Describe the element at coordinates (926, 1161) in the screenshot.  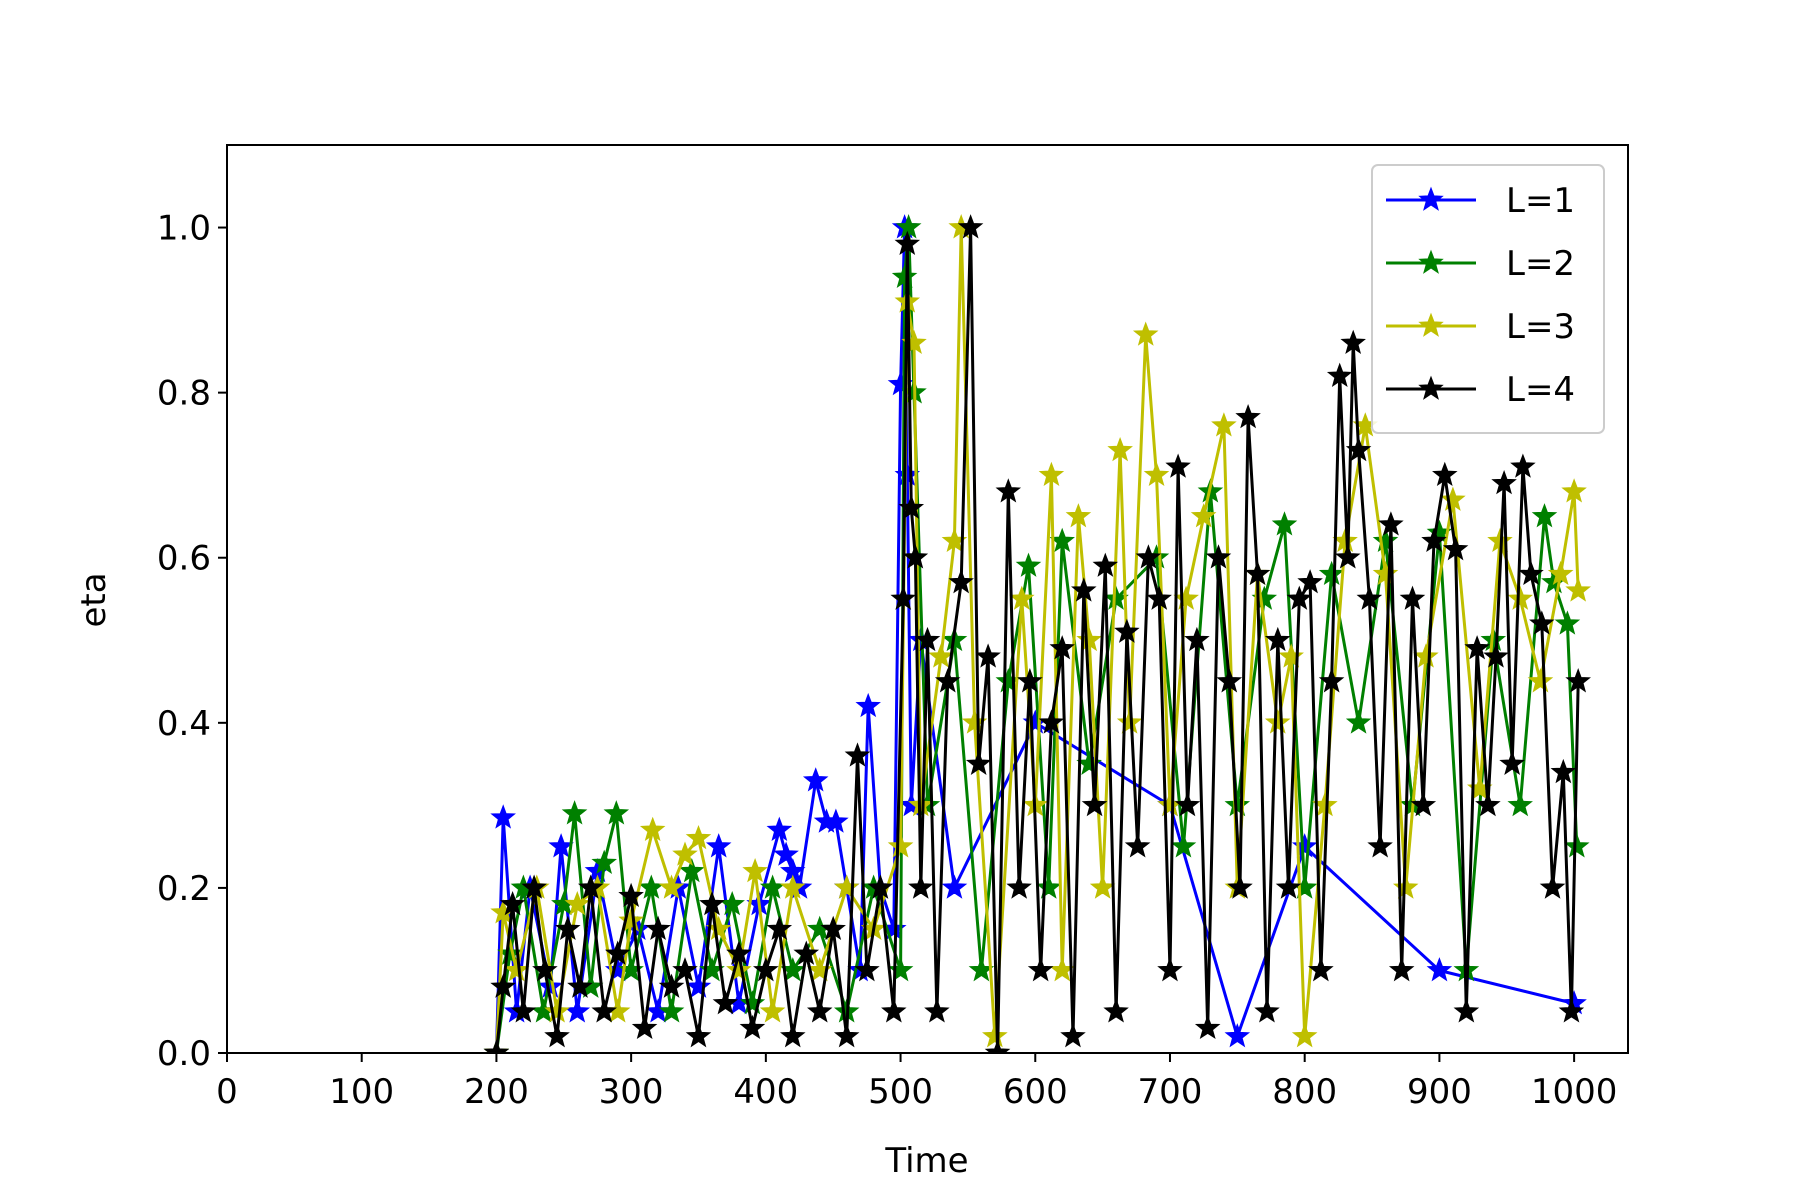
I see `x-axis-title: Time` at that location.